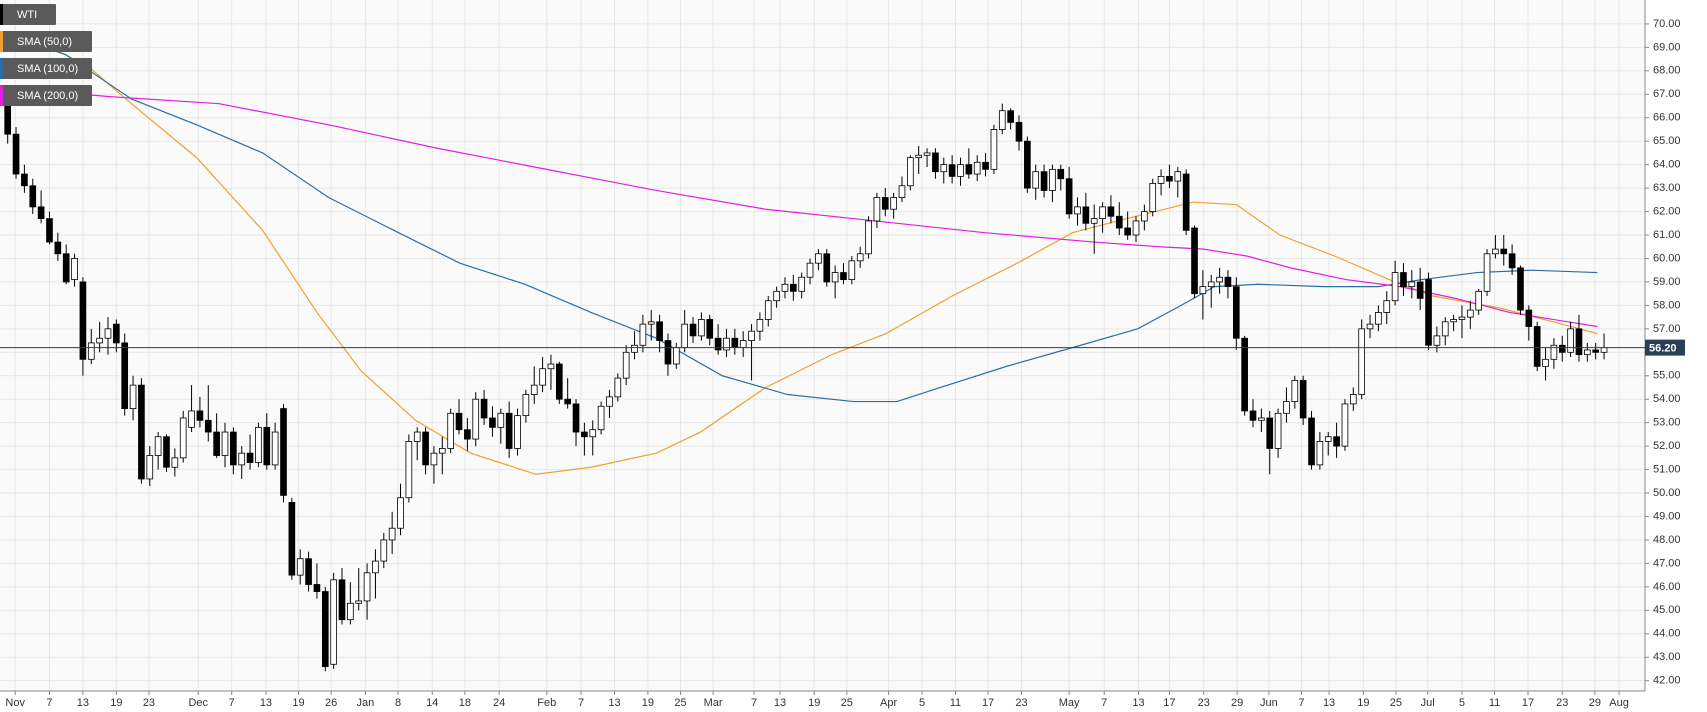 This screenshot has width=1707, height=712. What do you see at coordinates (1528, 703) in the screenshot?
I see `x-tick-label: 17` at bounding box center [1528, 703].